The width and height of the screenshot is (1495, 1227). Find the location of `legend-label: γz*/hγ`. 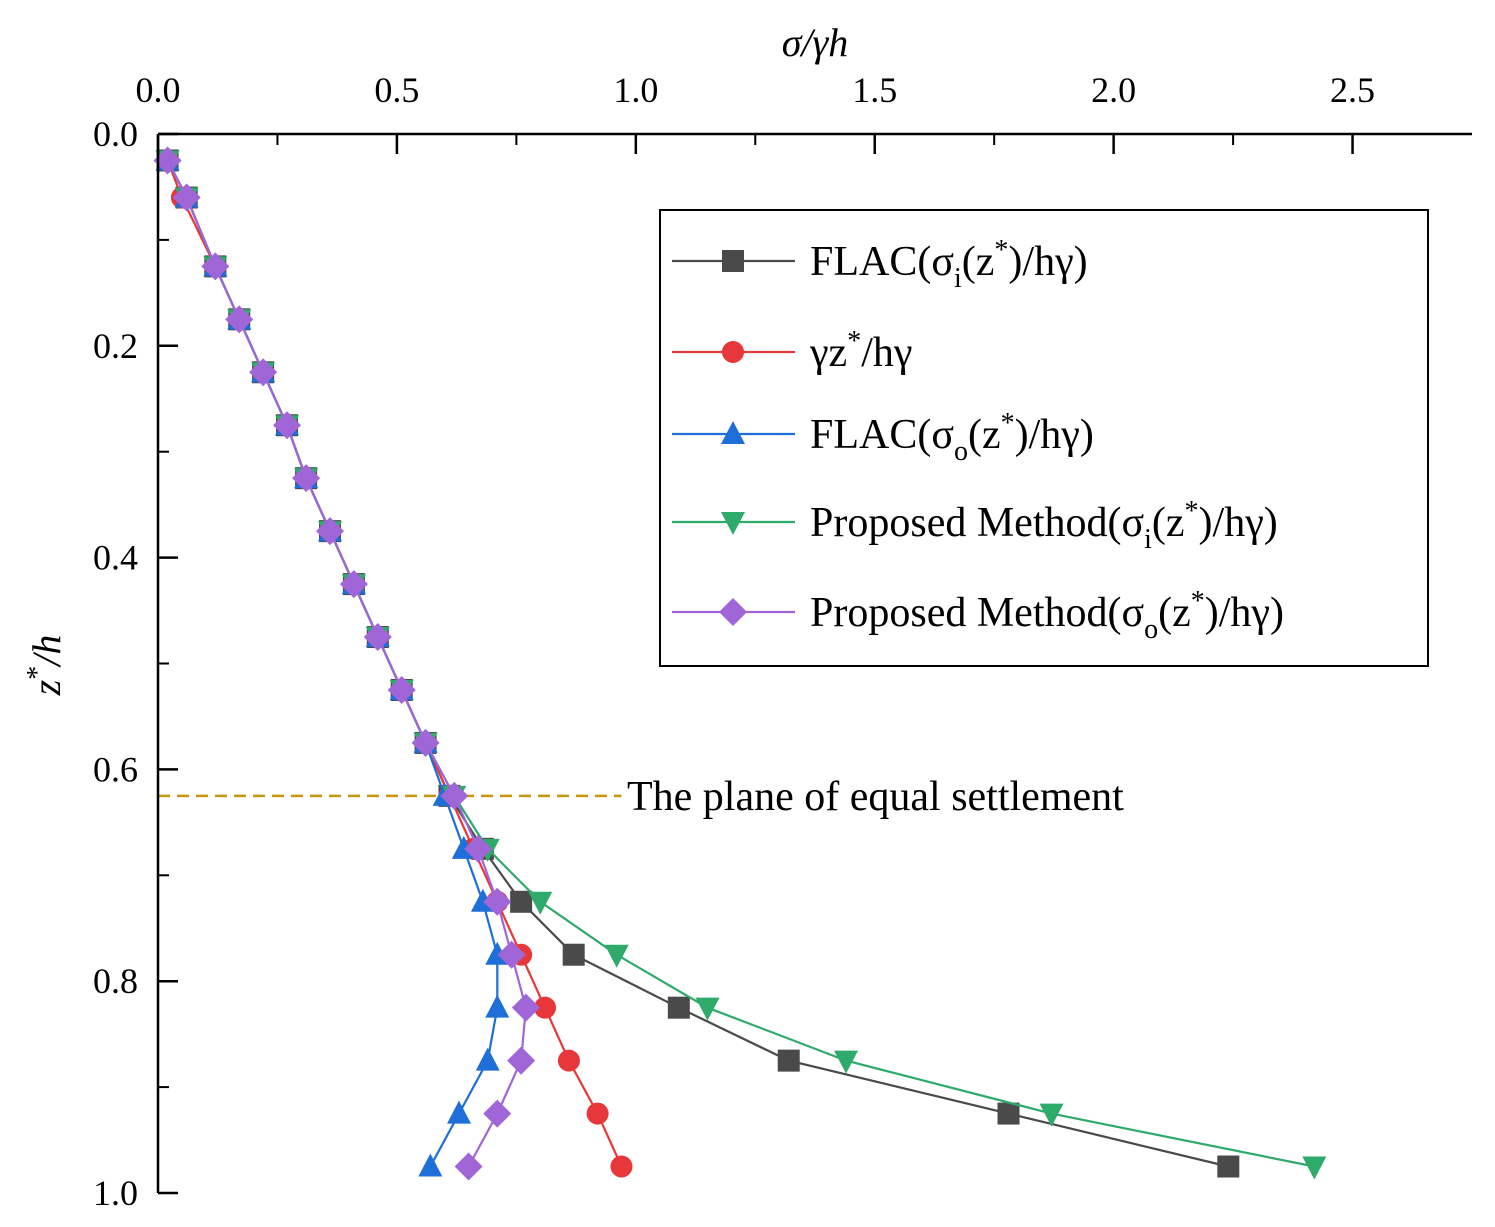

legend-label: γz*/hγ is located at coordinates (860, 351).